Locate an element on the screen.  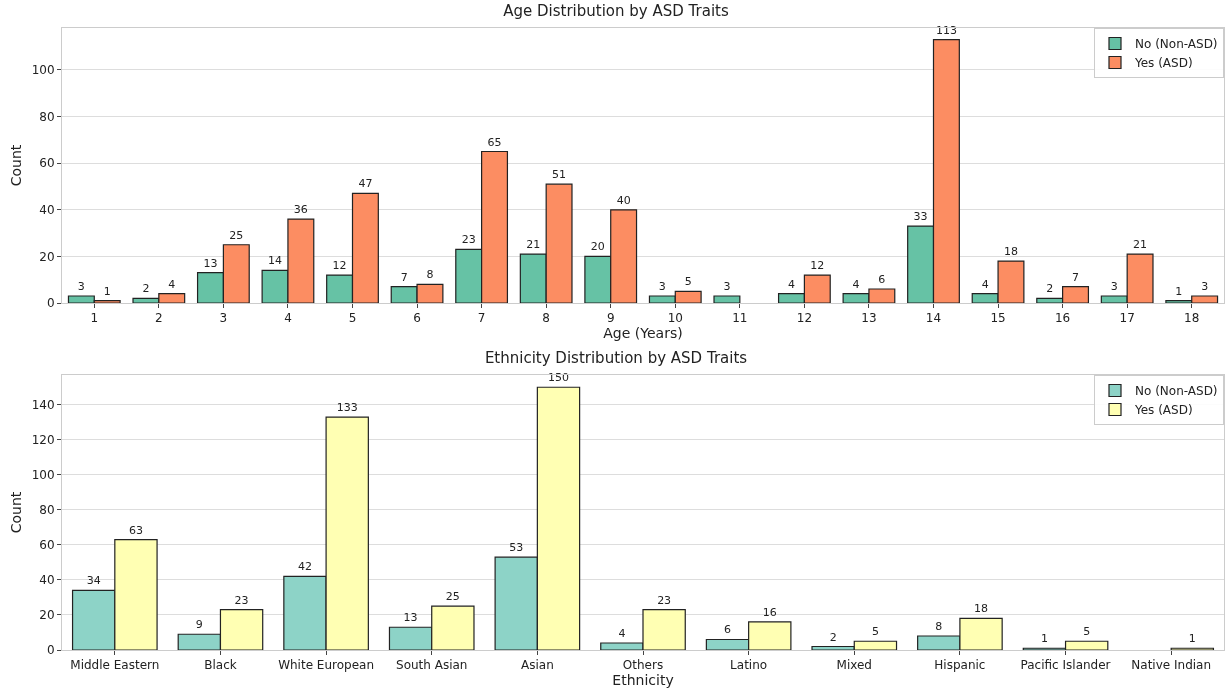
data-label: 34 is located at coordinates (93, 581).